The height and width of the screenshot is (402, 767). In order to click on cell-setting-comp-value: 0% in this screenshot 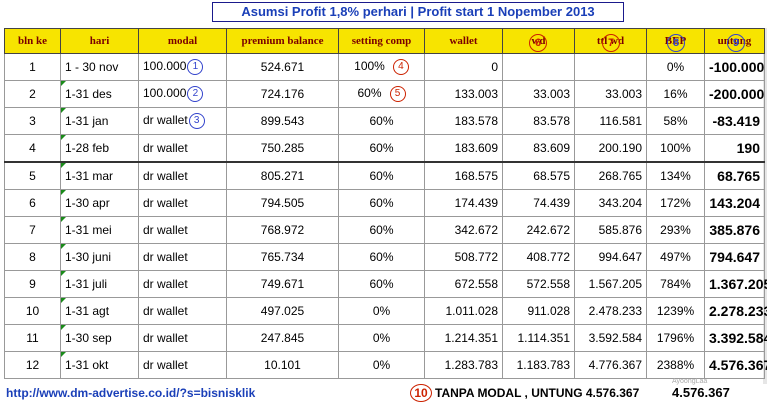, I will do `click(381, 365)`.